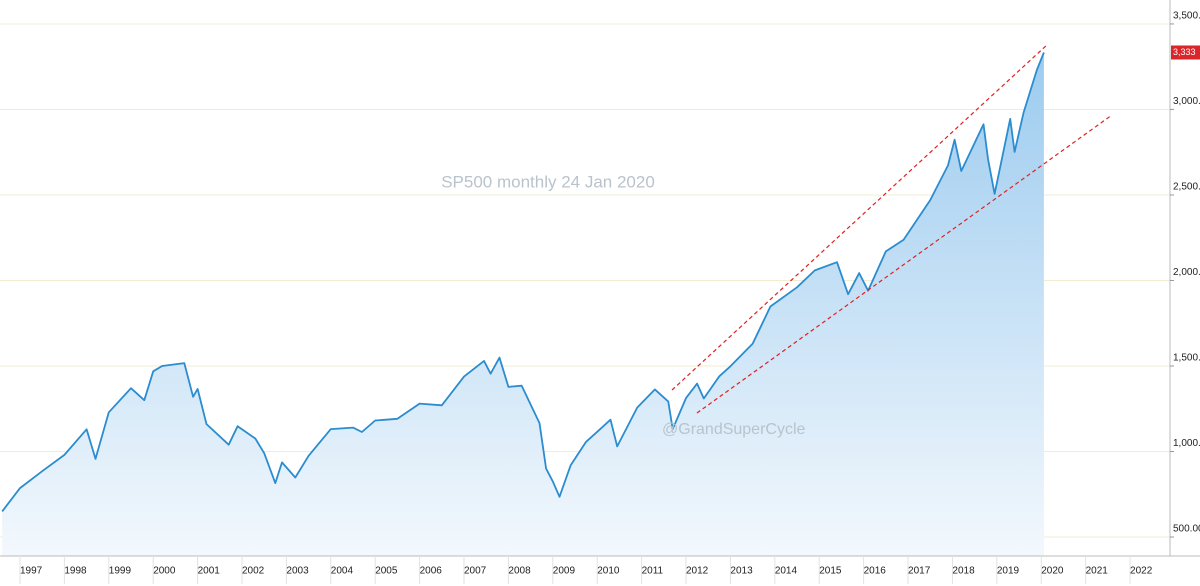 This screenshot has height=586, width=1200. I want to click on x-tick-label: 2000, so click(164, 571).